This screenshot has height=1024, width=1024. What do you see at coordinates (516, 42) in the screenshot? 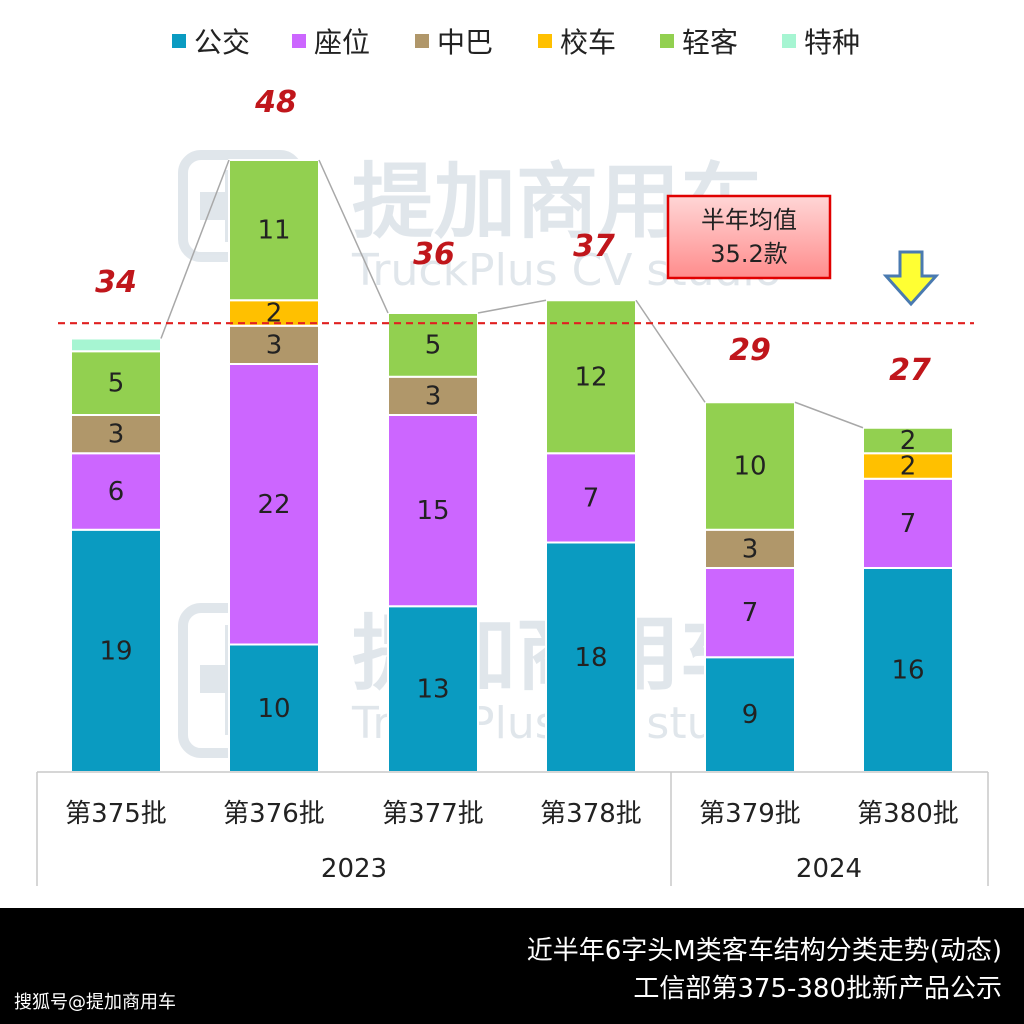
I see `chart-legend: 公交 座位 中巴 校车 轻客 特种` at bounding box center [516, 42].